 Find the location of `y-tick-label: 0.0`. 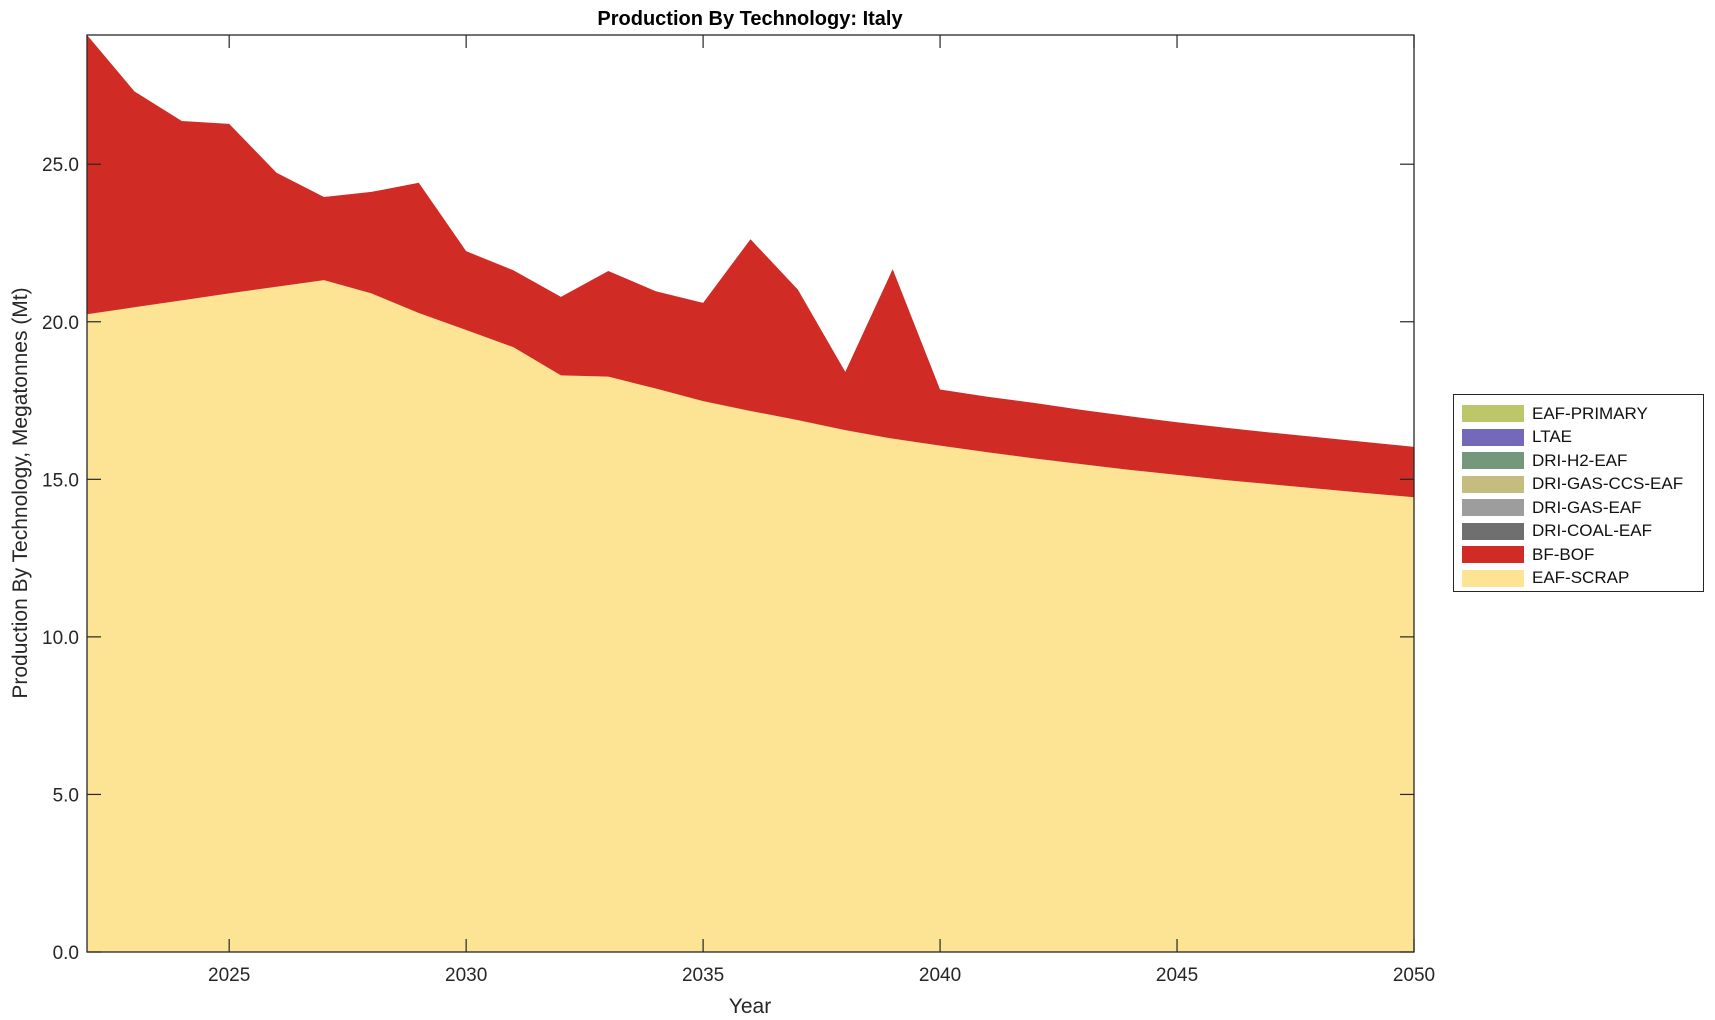

y-tick-label: 0.0 is located at coordinates (66, 953).